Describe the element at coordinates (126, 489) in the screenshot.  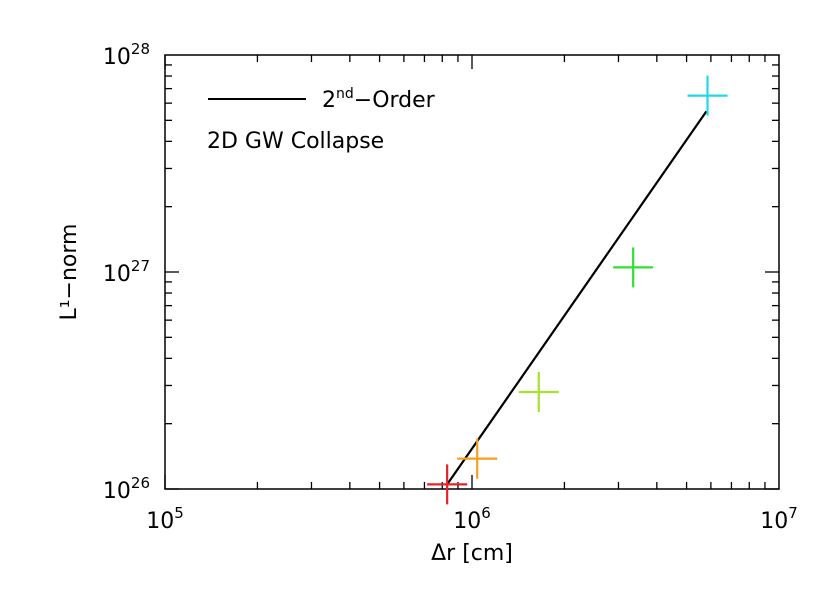
I see `y-tick-label: 1026` at that location.